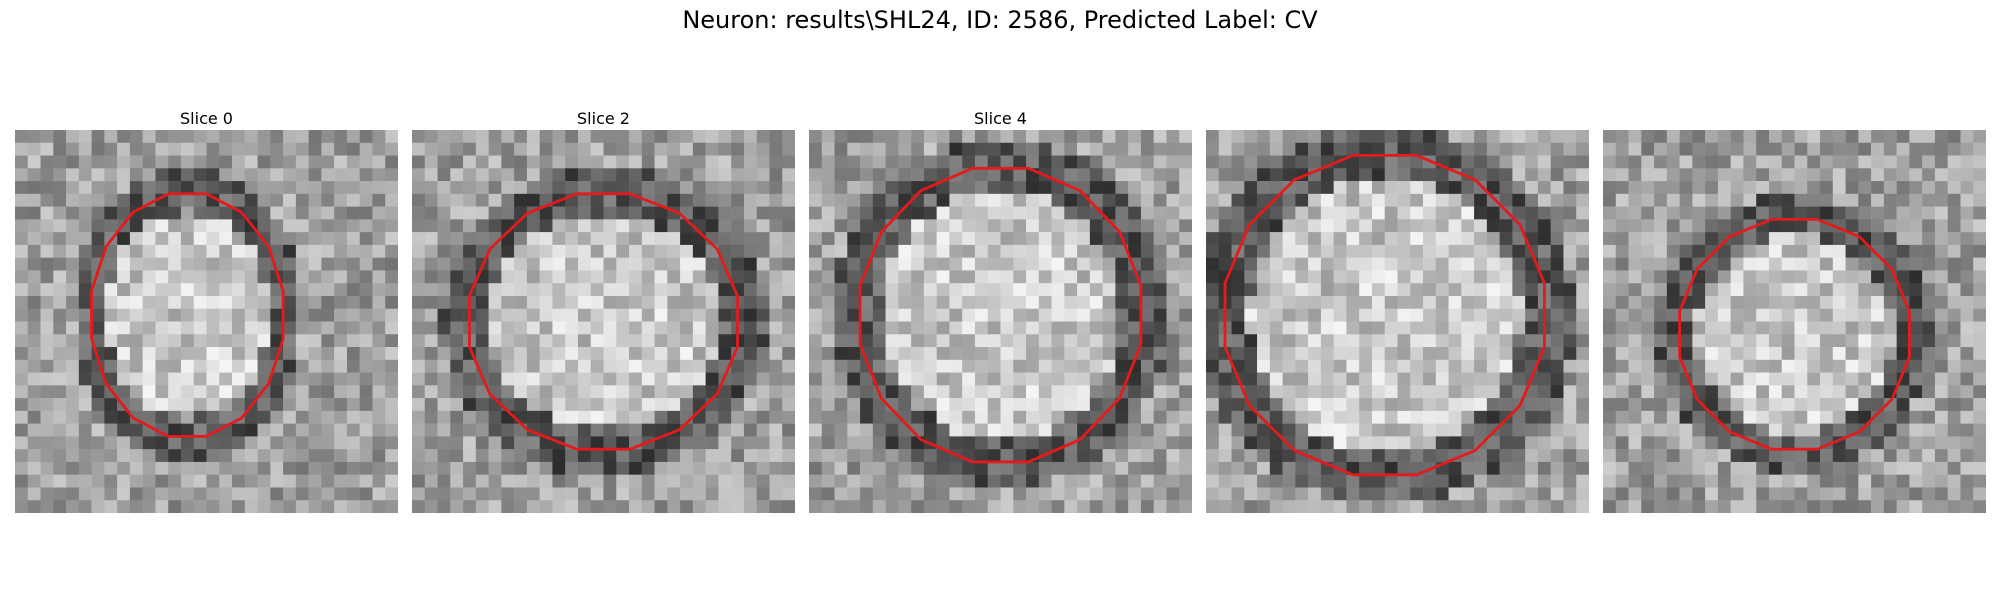 This screenshot has width=2000, height=600. Describe the element at coordinates (1000, 118) in the screenshot. I see `slice-title: Slice 4` at that location.